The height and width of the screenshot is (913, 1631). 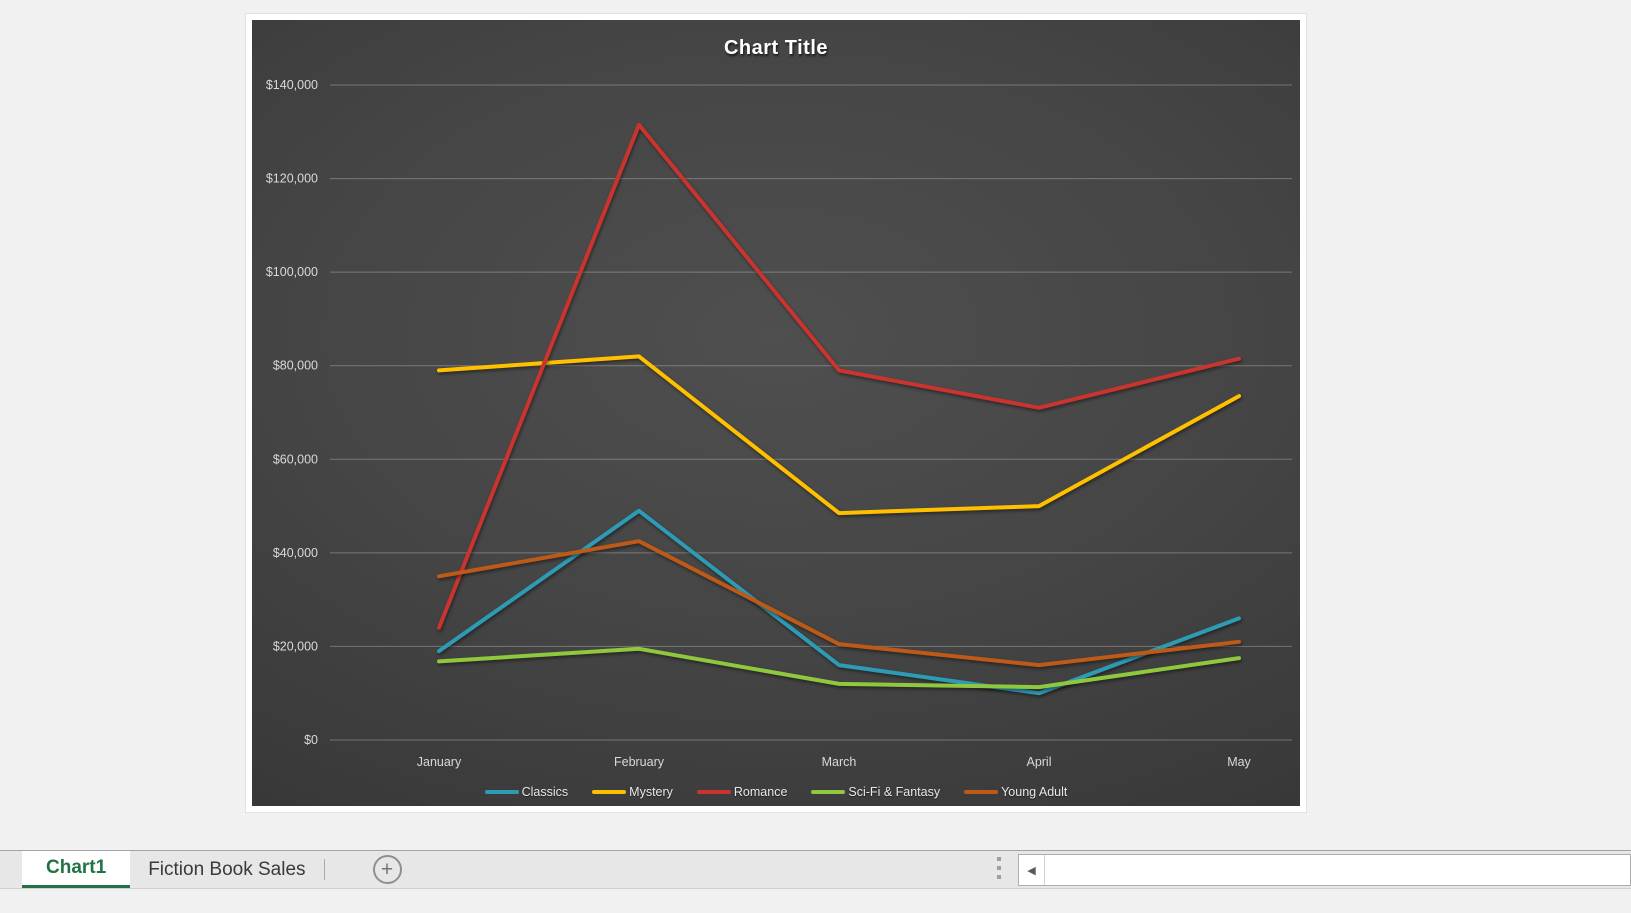 I want to click on scroll-left-arrow-icon: ◀, so click(x=1031, y=870).